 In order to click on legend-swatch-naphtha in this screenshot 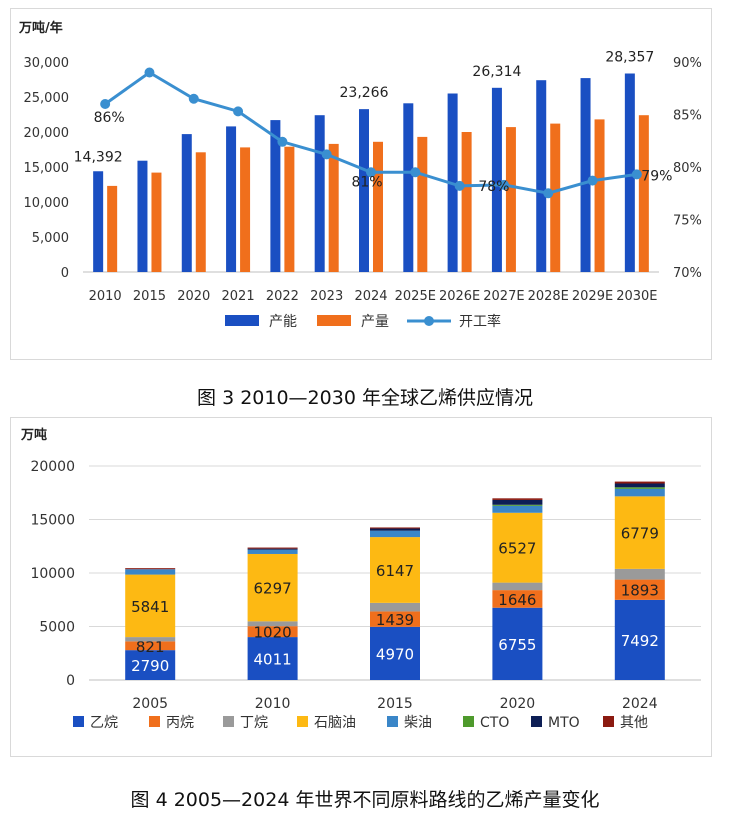, I will do `click(302, 721)`.